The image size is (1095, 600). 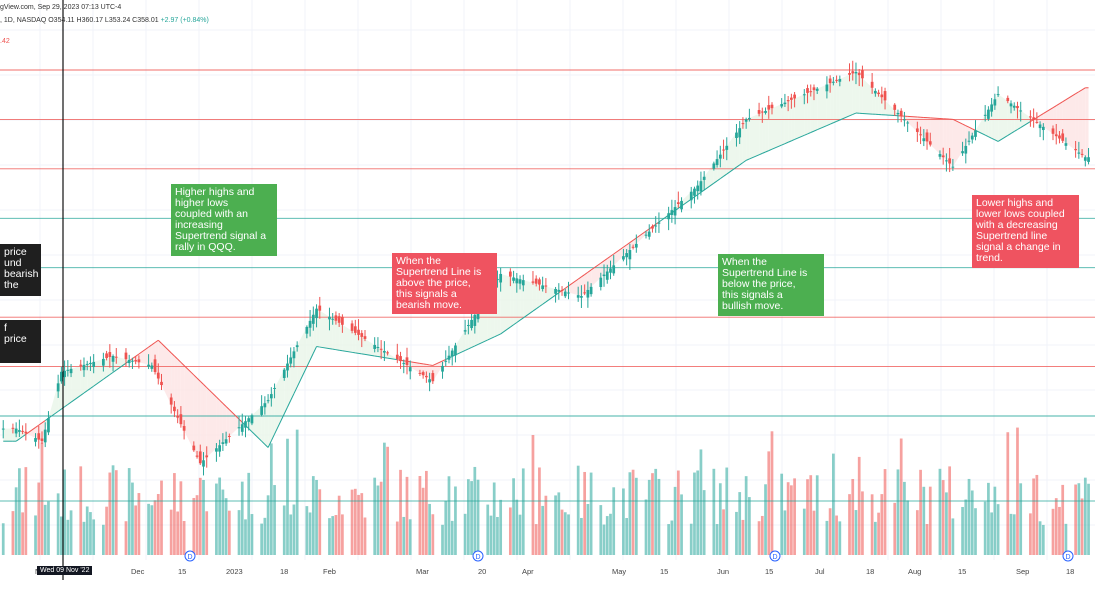 I want to click on header-change: +2.97 (+0.84%), so click(x=183, y=20).